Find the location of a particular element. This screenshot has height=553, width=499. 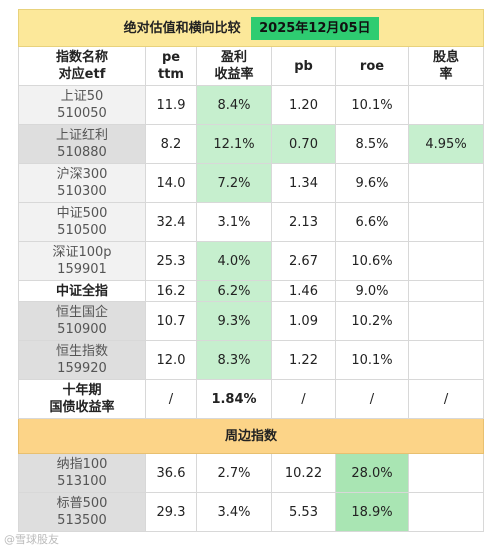

pe-cell: 10.7 is located at coordinates (171, 321).